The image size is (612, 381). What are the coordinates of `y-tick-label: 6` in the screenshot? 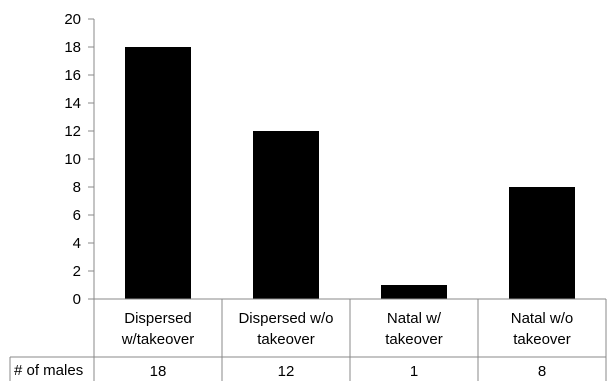 It's located at (77, 215).